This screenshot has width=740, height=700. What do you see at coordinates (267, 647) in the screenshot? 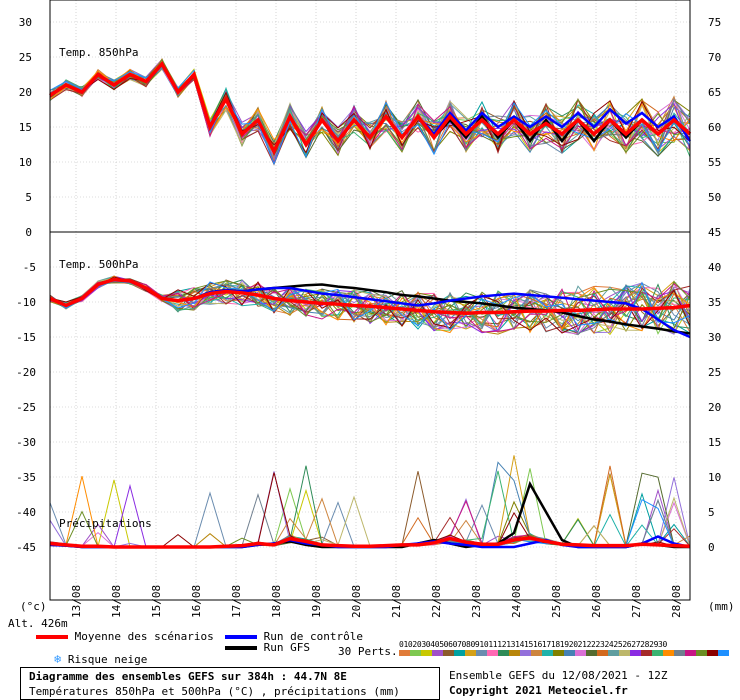
I see `legend-gfs: Run GFS` at bounding box center [267, 647].